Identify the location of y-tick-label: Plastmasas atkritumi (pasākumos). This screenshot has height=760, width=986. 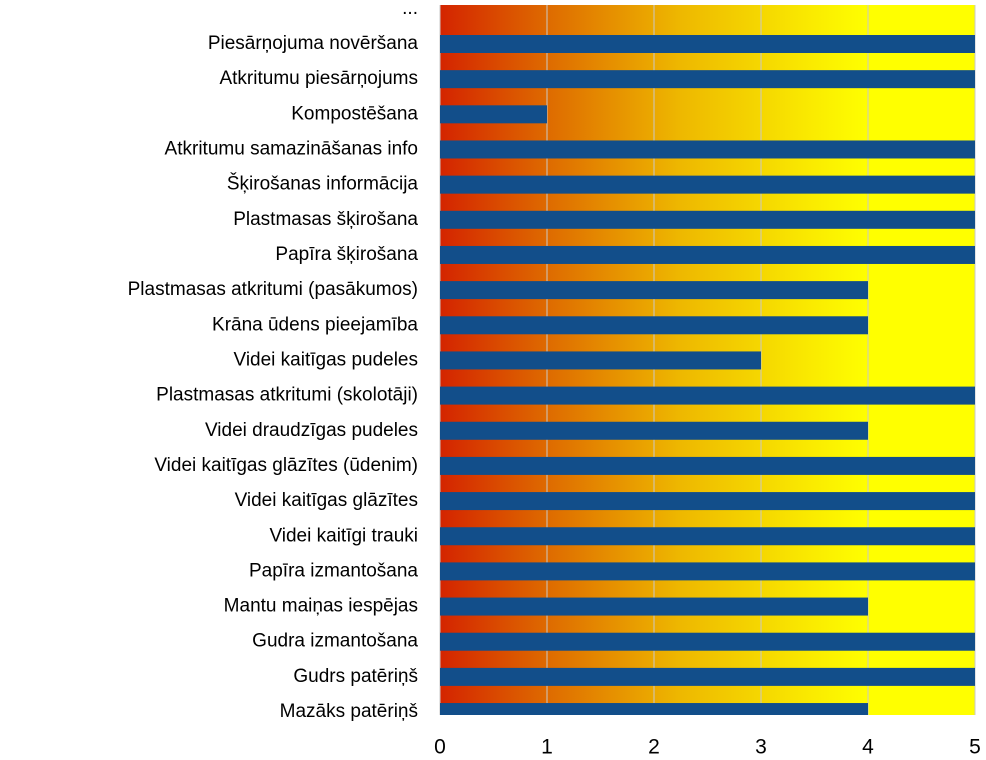
(273, 289).